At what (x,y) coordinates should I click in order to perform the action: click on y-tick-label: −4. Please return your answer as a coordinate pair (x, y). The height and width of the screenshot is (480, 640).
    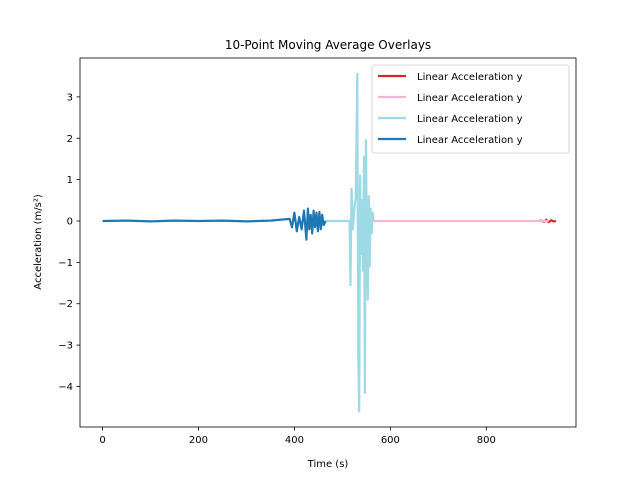
    Looking at the image, I should click on (65, 387).